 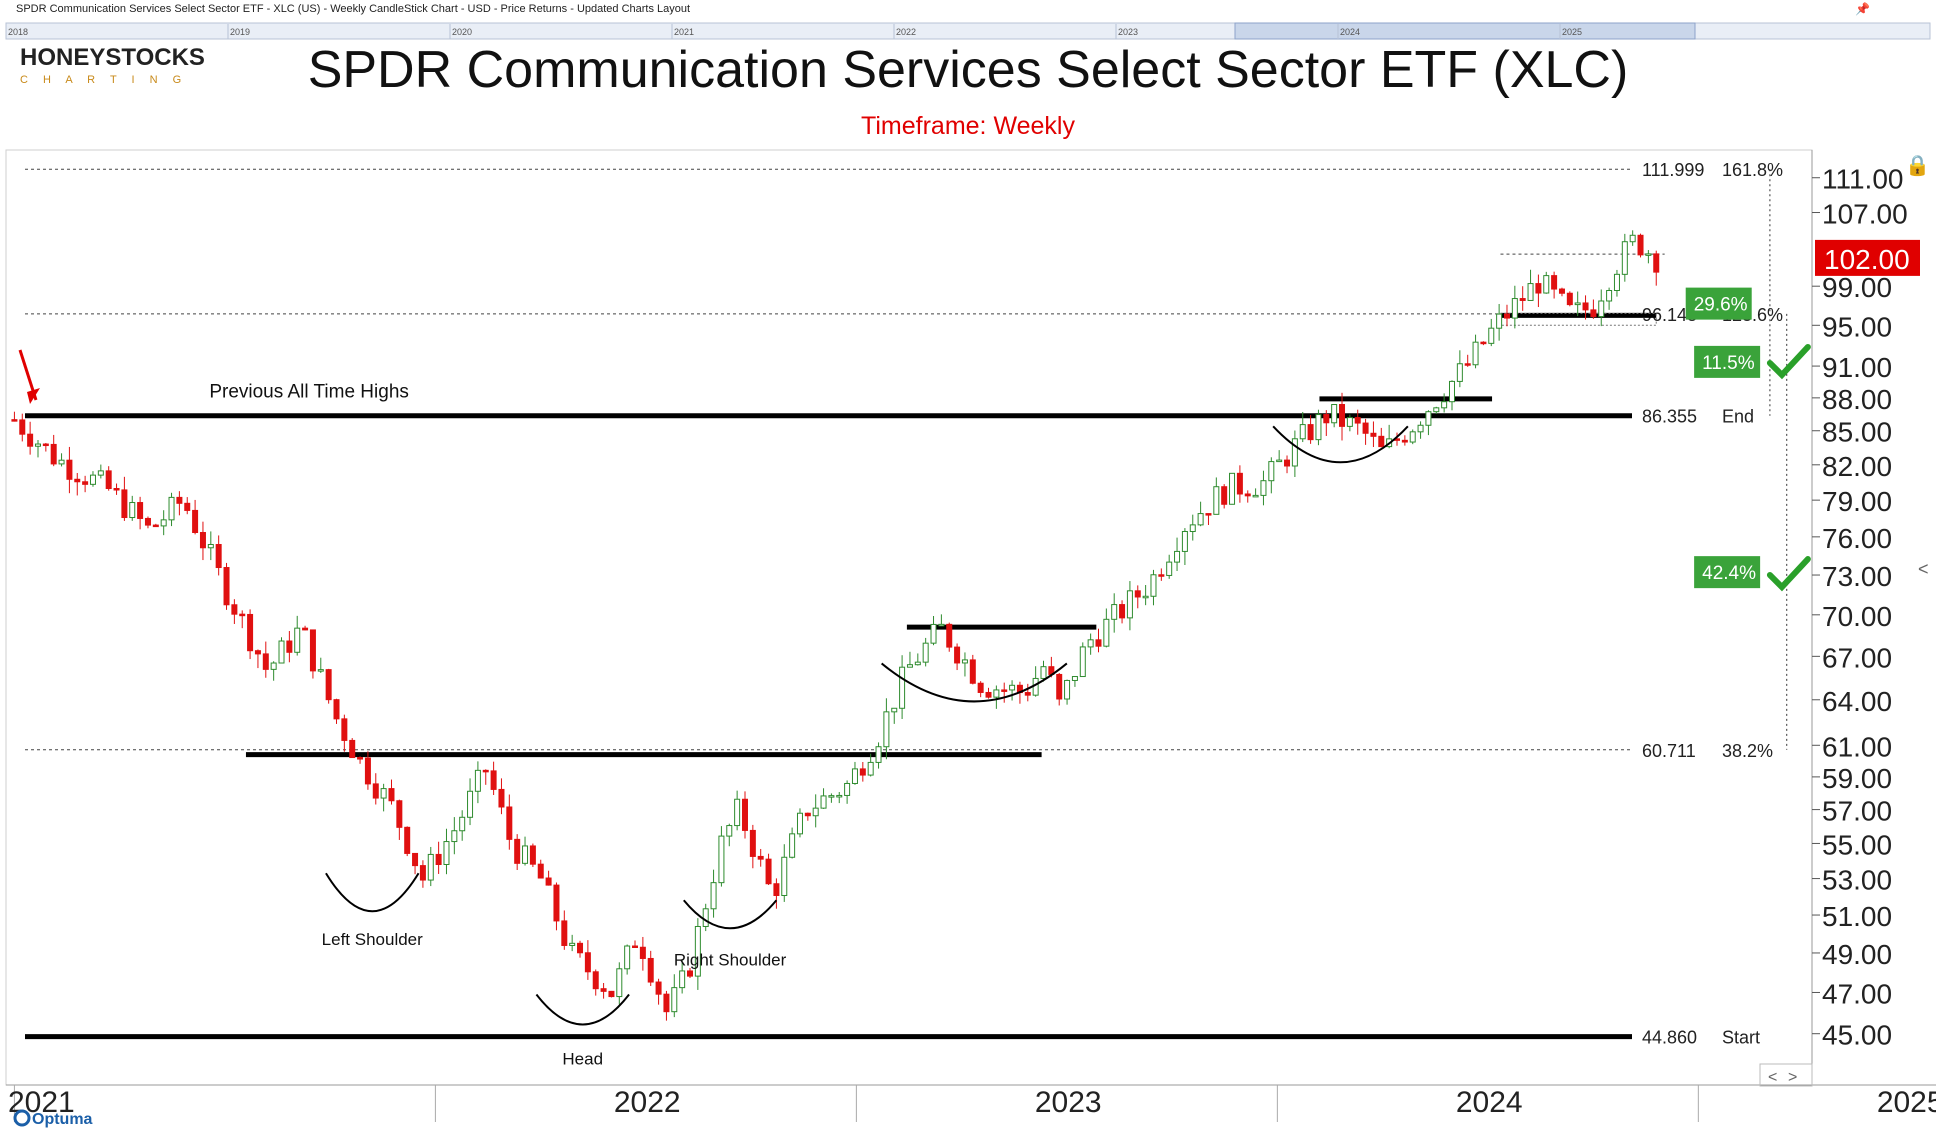 I want to click on gain-box, so click(x=1727, y=572).